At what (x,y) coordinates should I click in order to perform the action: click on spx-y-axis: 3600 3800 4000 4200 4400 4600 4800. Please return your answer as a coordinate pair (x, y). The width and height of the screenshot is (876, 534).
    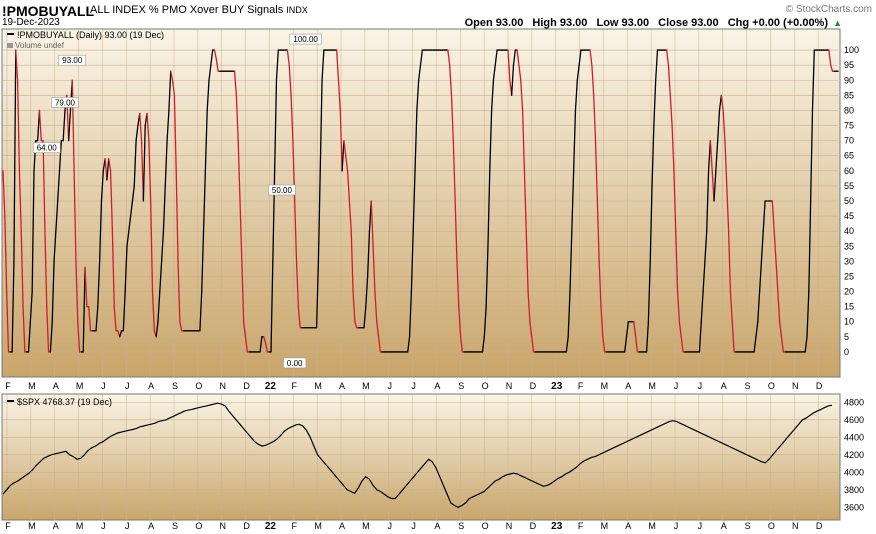
    Looking at the image, I should click on (854, 454).